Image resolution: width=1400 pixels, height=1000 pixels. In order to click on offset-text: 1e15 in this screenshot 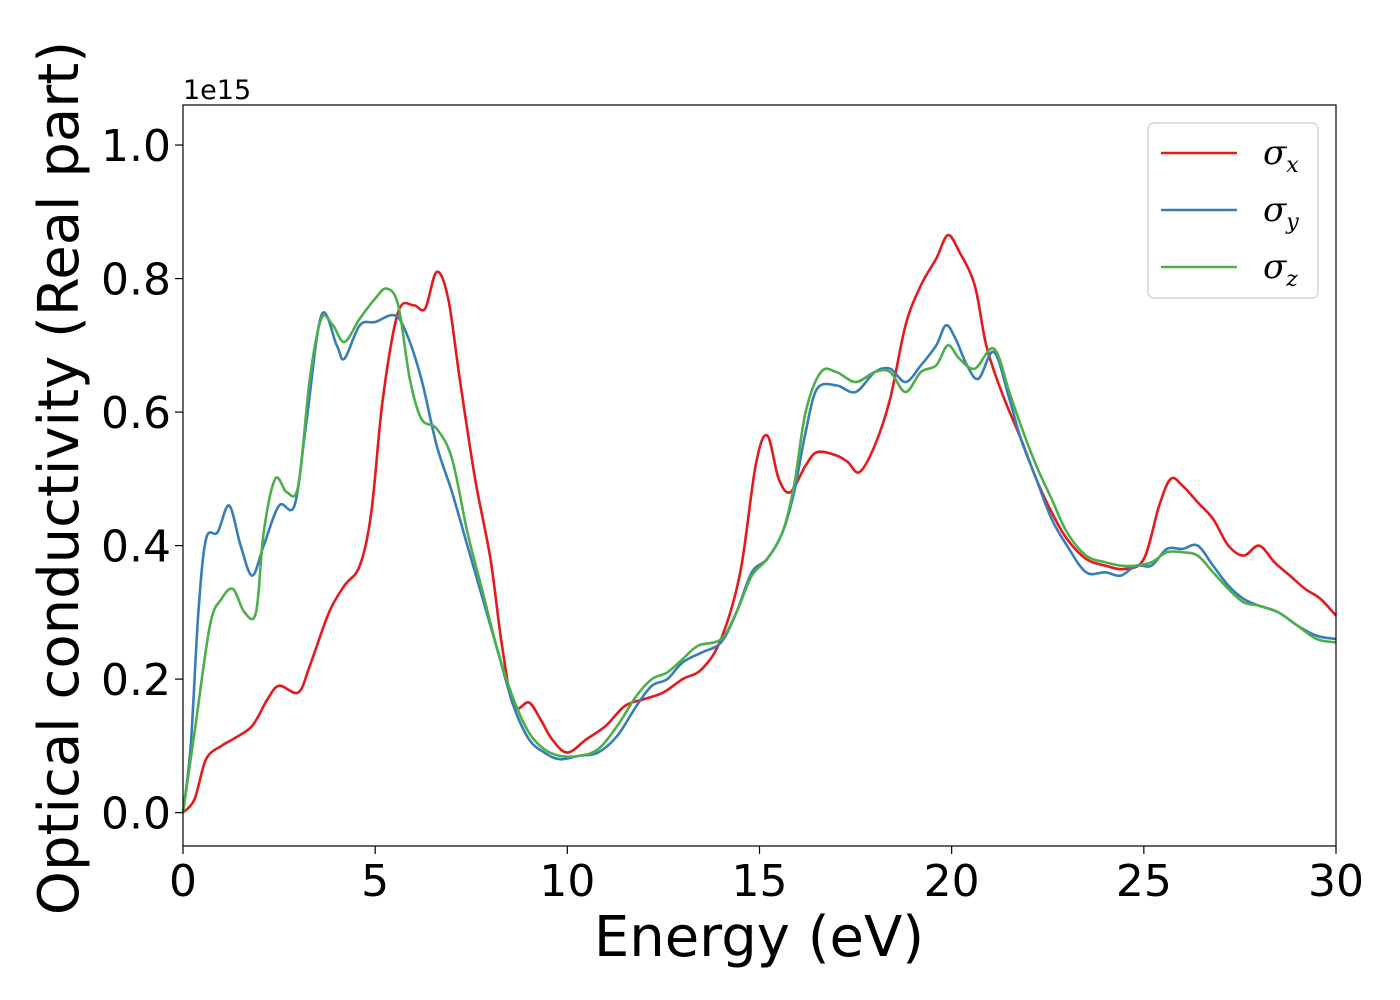, I will do `click(217, 90)`.